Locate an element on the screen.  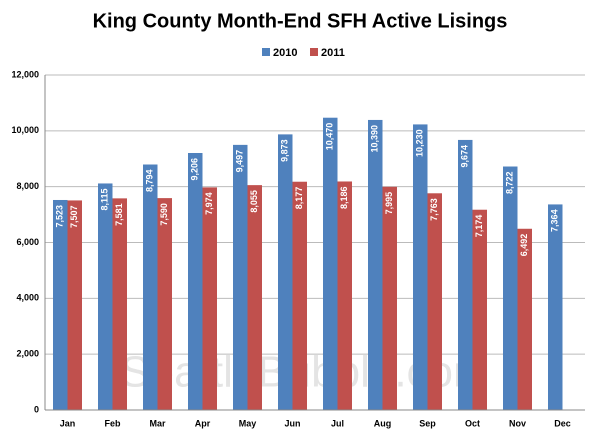
x-tick-label: Nov is located at coordinates (517, 423).